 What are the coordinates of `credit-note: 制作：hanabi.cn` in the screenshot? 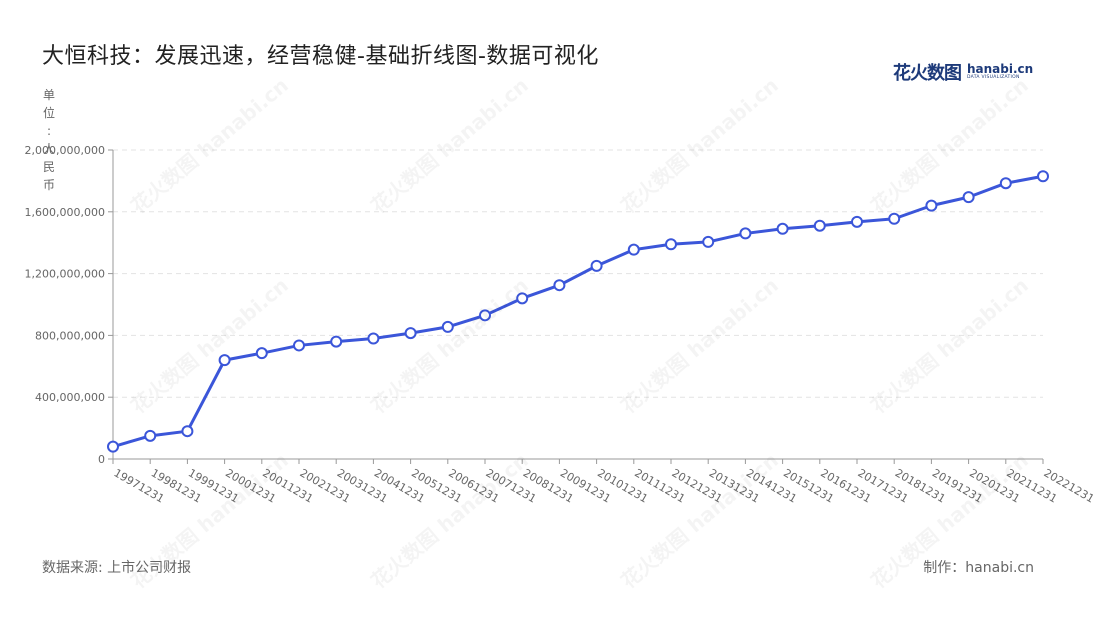 It's located at (978, 568).